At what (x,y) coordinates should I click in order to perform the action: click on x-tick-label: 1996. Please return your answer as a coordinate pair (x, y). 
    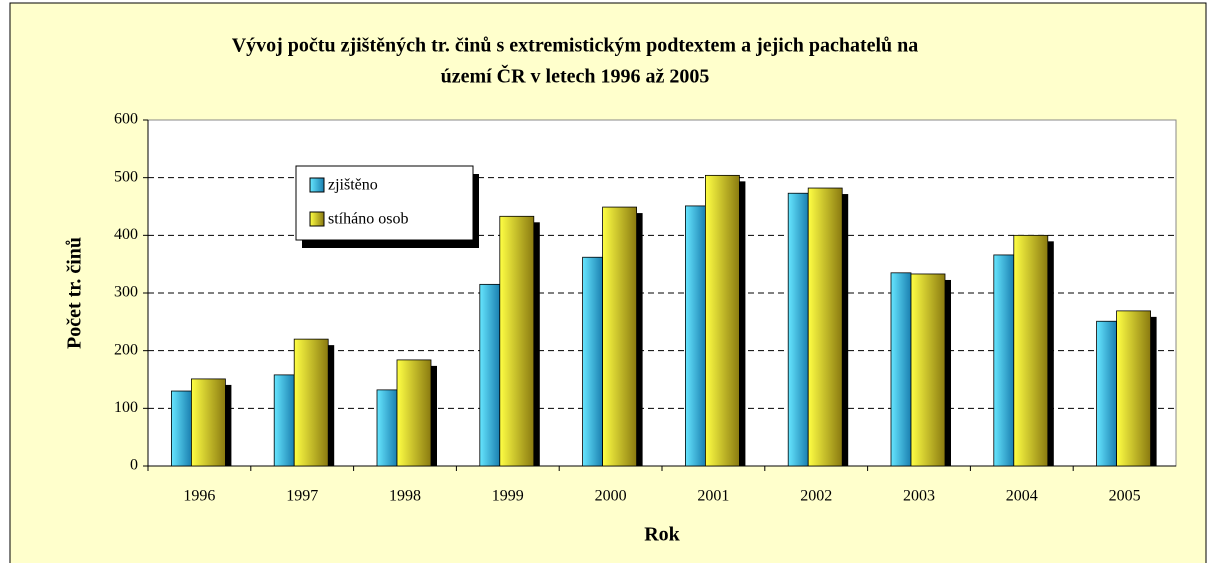
    Looking at the image, I should click on (199, 496).